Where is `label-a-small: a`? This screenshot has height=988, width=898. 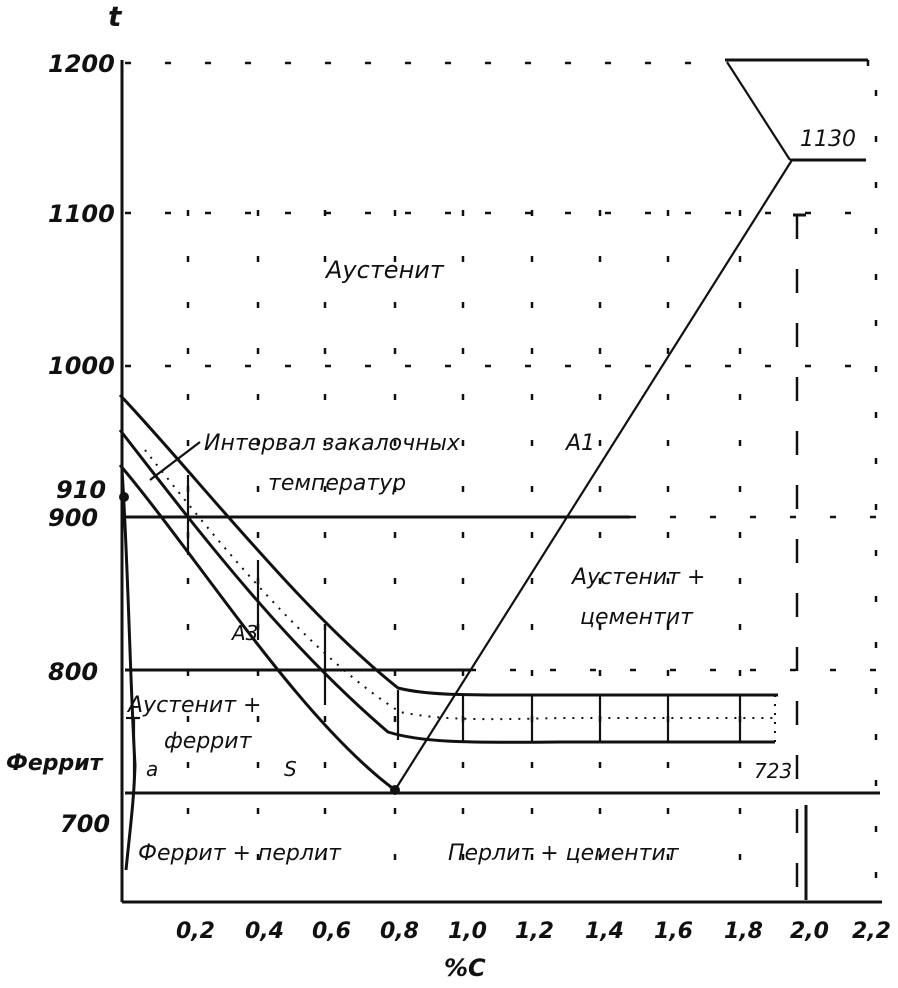 label-a-small: a is located at coordinates (152, 769).